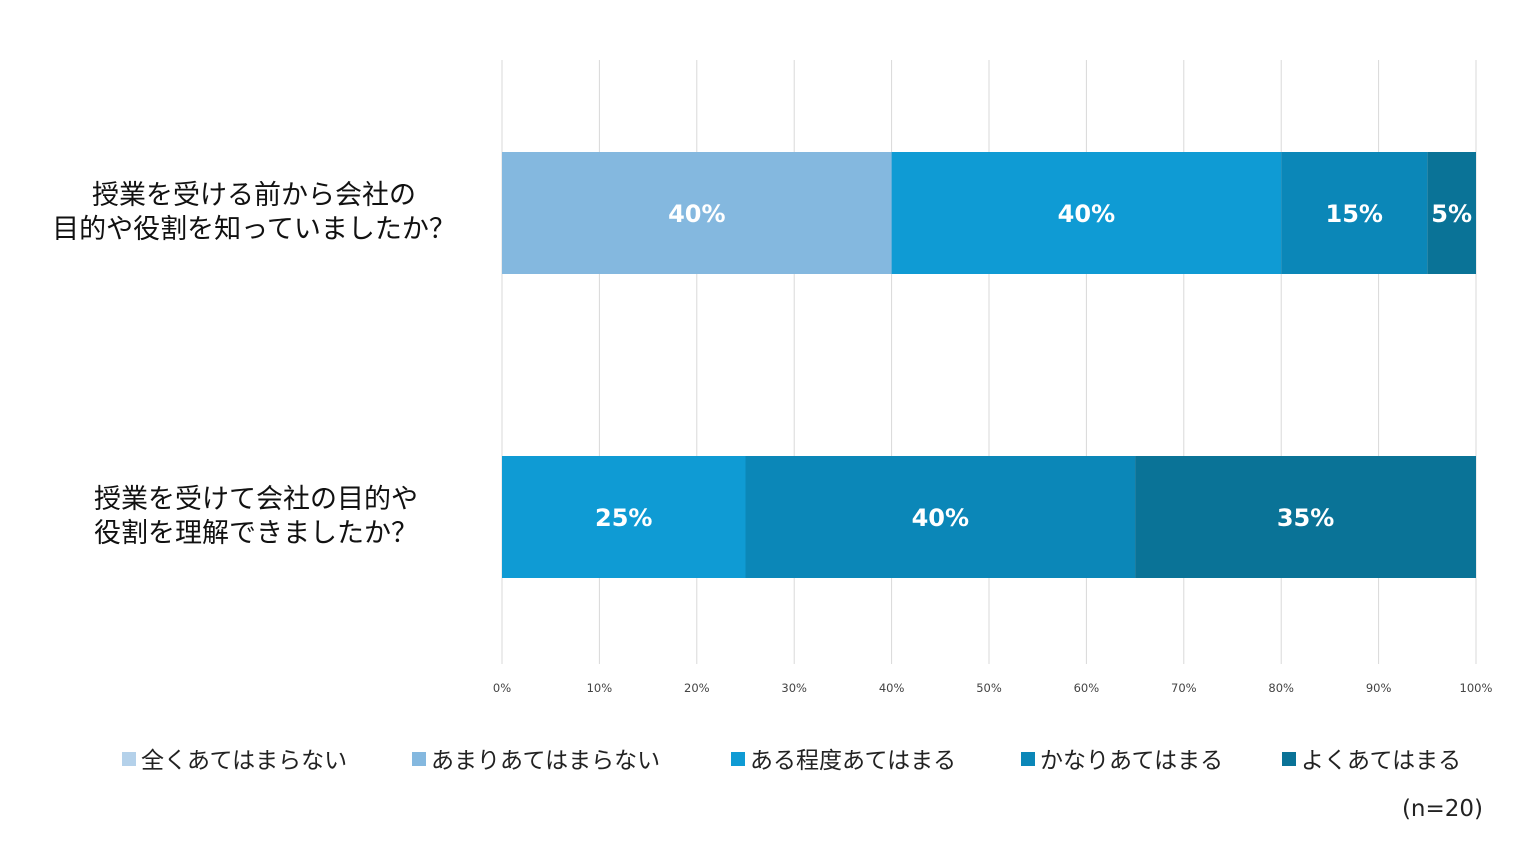 The image size is (1538, 858). Describe the element at coordinates (1281, 688) in the screenshot. I see `x-tick-label: 80%` at that location.